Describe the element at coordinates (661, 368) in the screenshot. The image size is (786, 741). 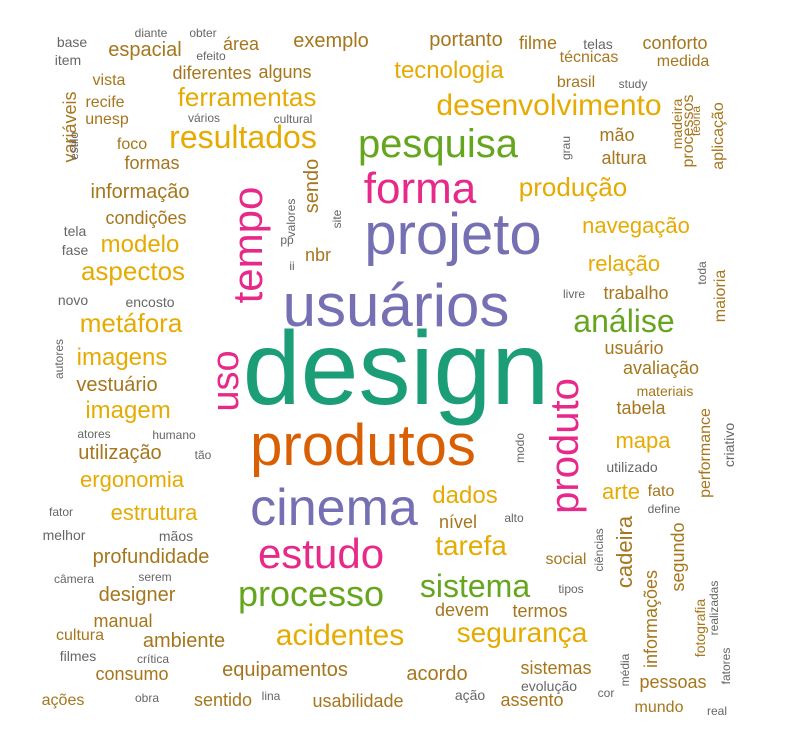
I see `word-avaliacao: avaliação` at that location.